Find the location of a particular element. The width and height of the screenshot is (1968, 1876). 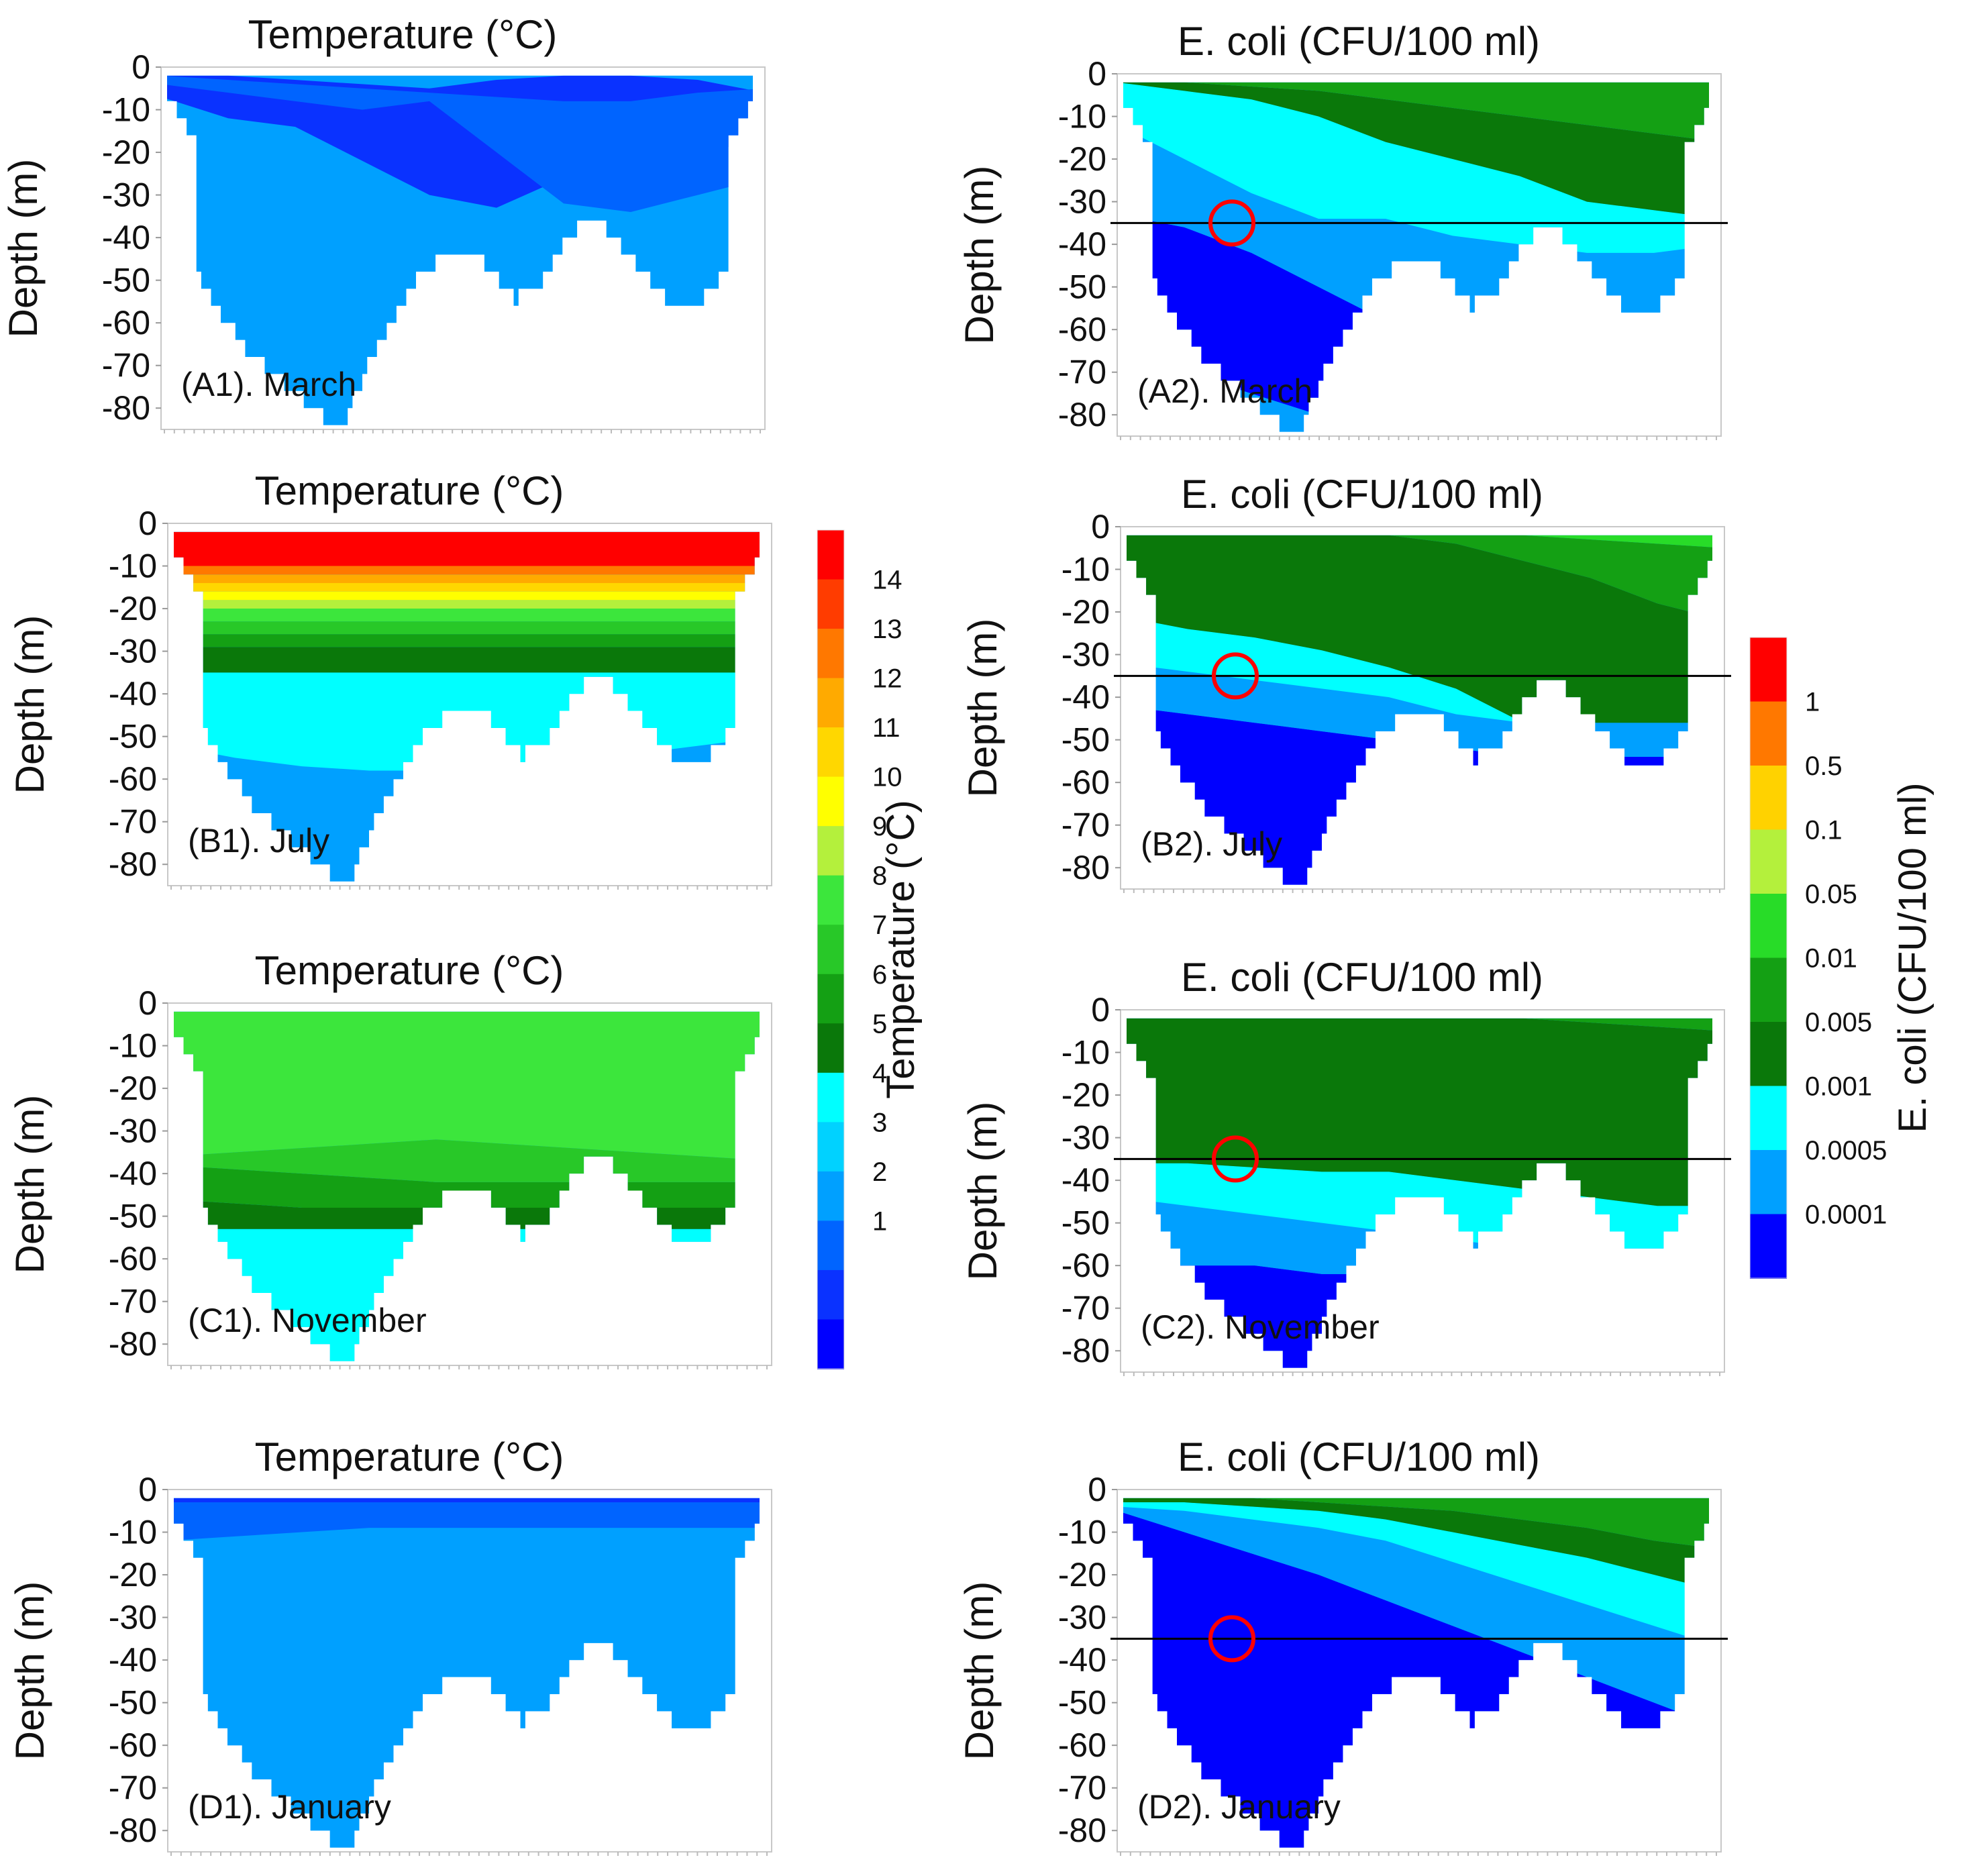

colorbar-label: 13 is located at coordinates (887, 629).